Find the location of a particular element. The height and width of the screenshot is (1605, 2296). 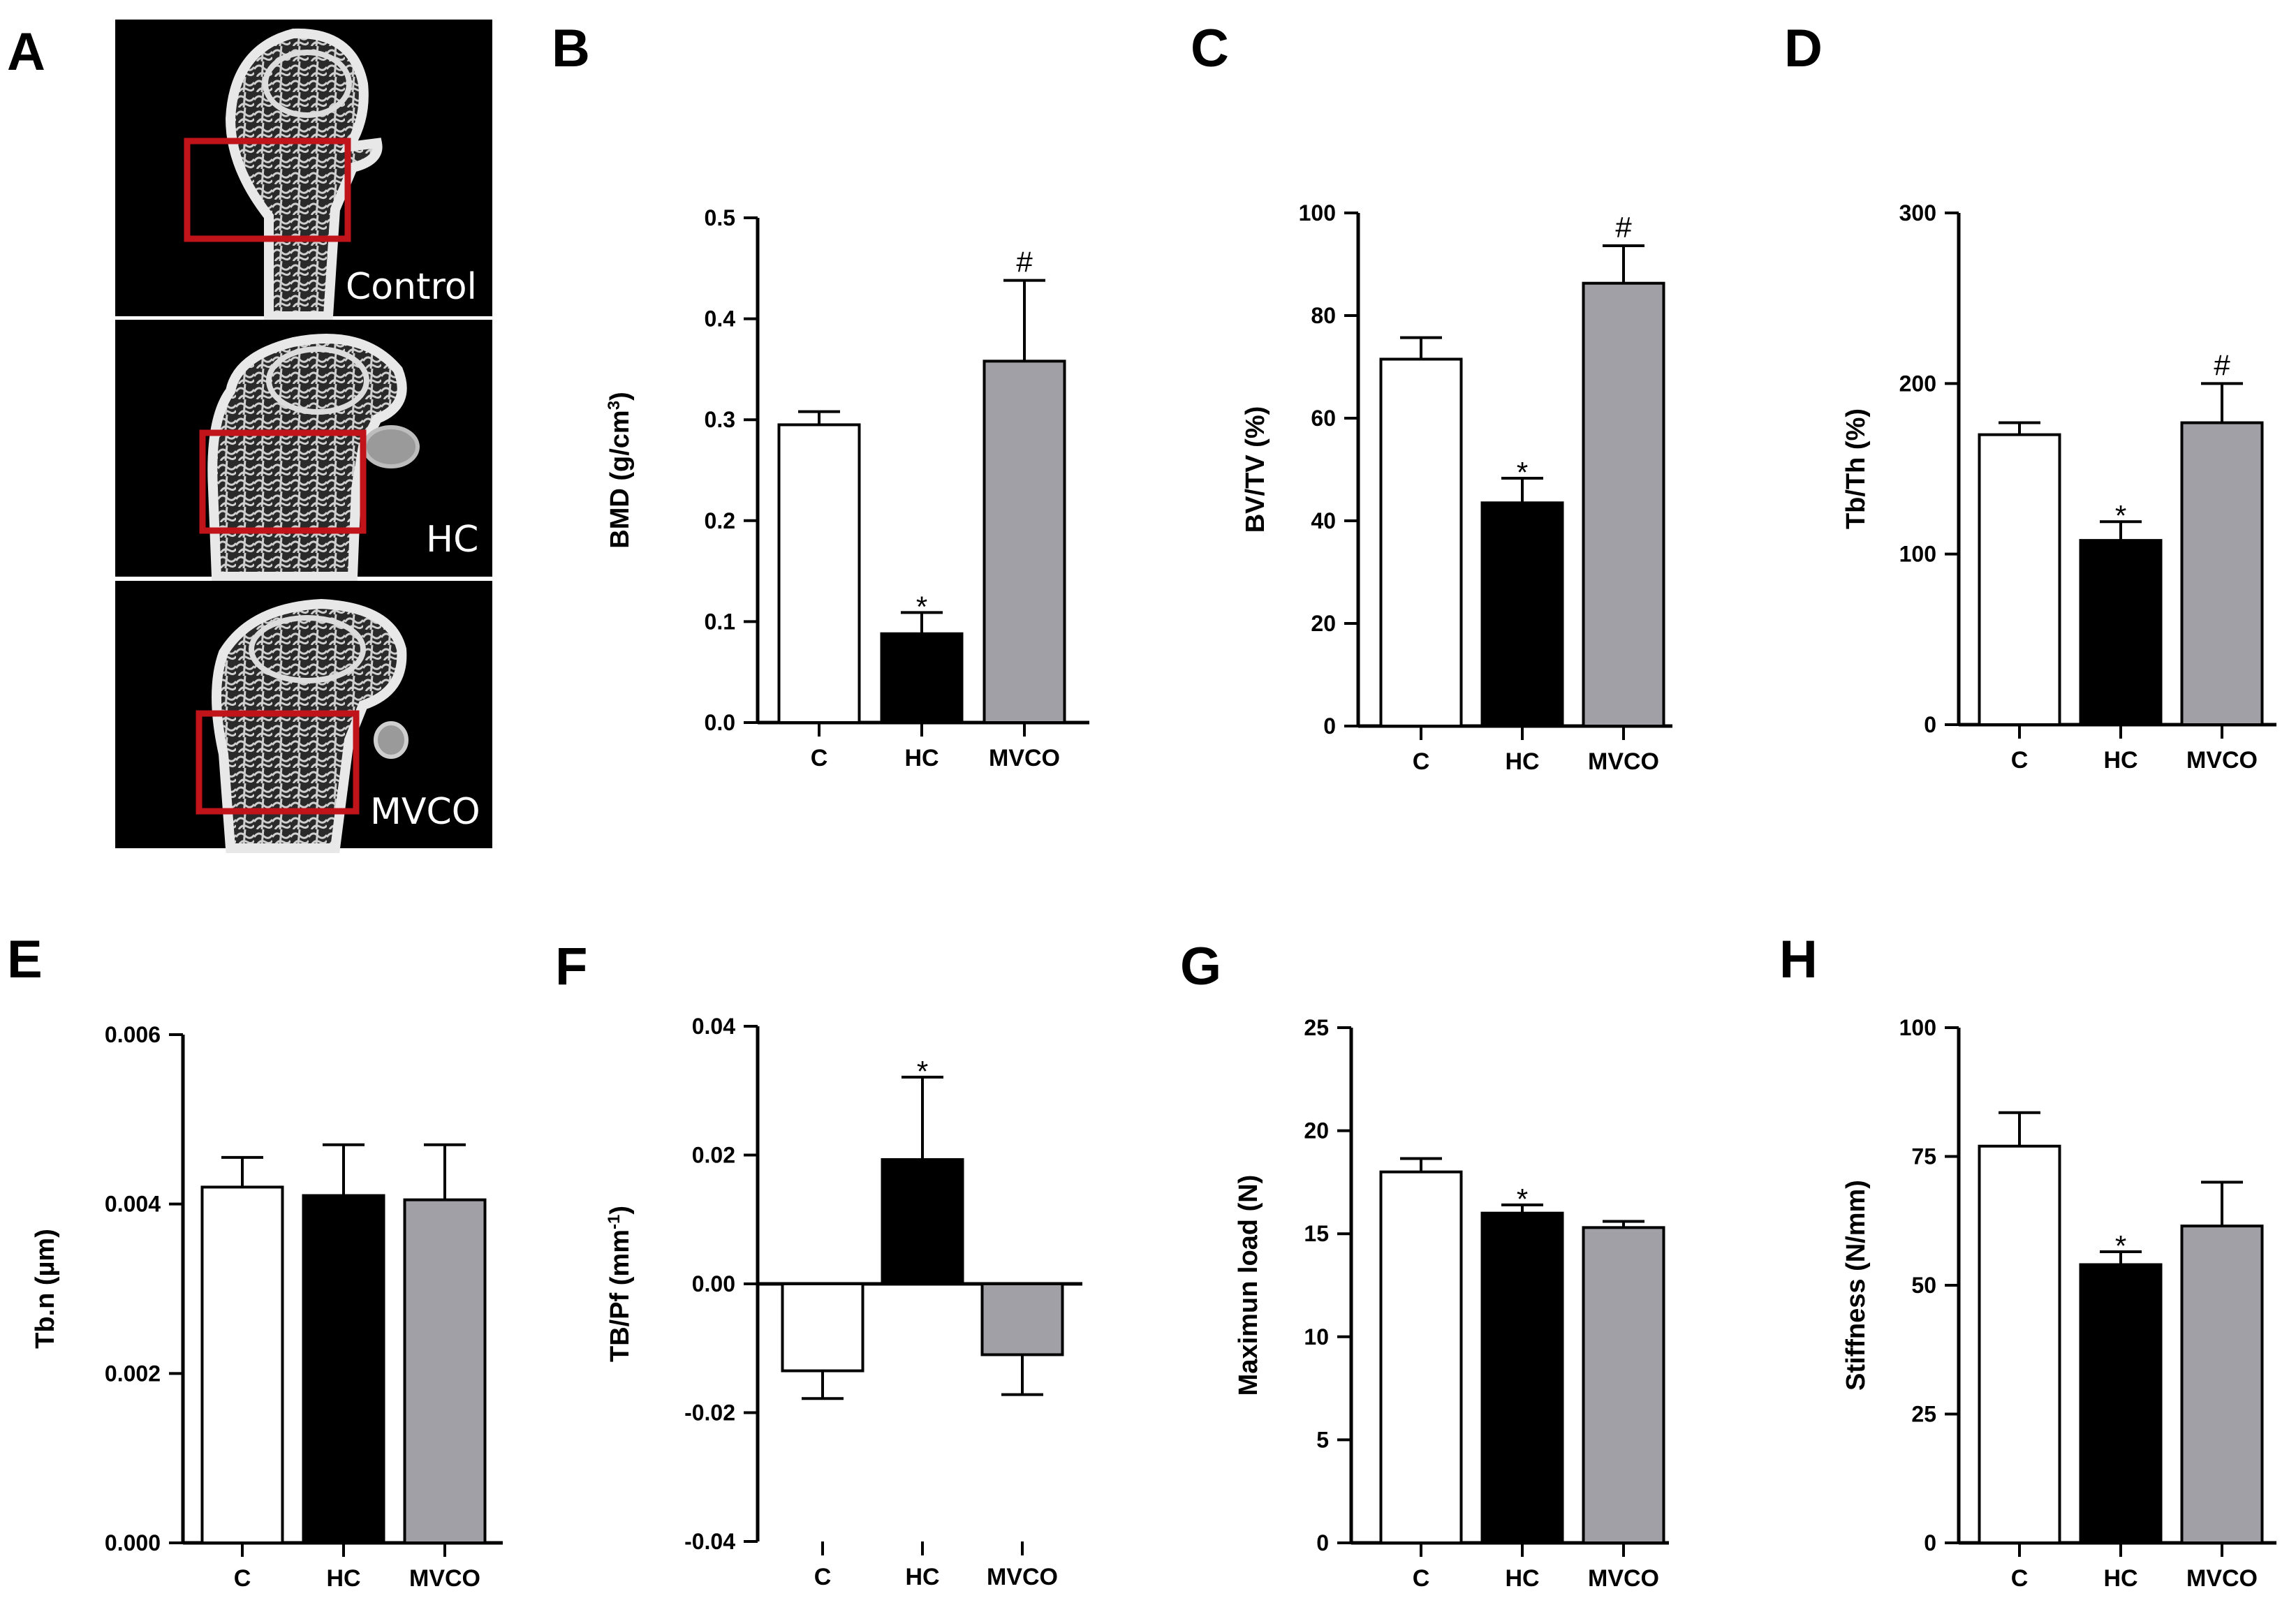

y-tick-label: -0.02 is located at coordinates (709, 1413).